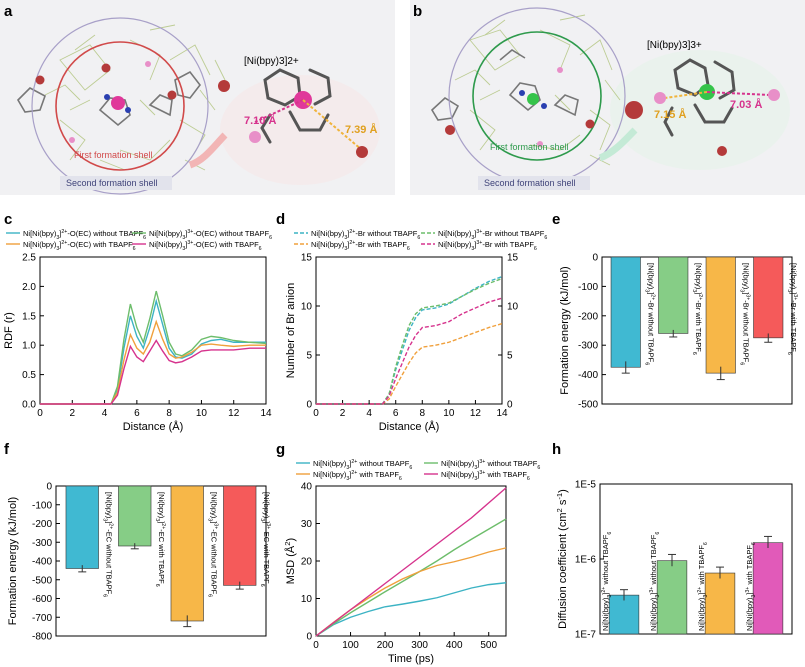 Image resolution: width=805 pixels, height=667 pixels. I want to click on x-axis-label: Time (ps), so click(411, 659).